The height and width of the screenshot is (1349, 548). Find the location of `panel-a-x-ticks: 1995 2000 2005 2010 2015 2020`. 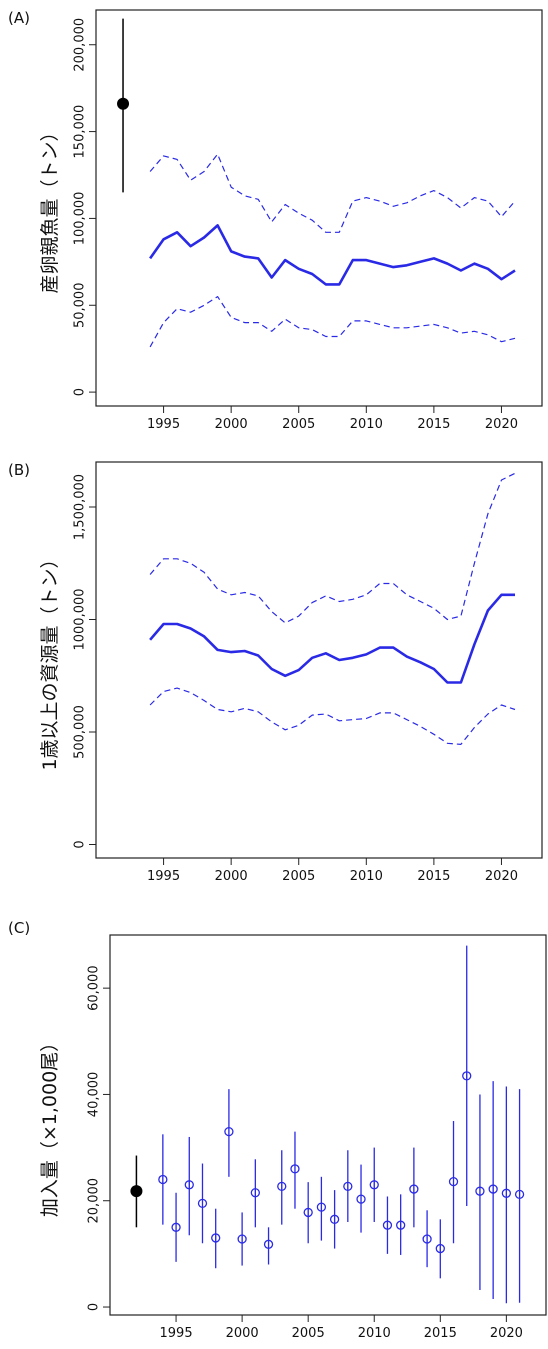

panel-a-x-ticks: 1995 2000 2005 2010 2015 2020 is located at coordinates (332, 419).